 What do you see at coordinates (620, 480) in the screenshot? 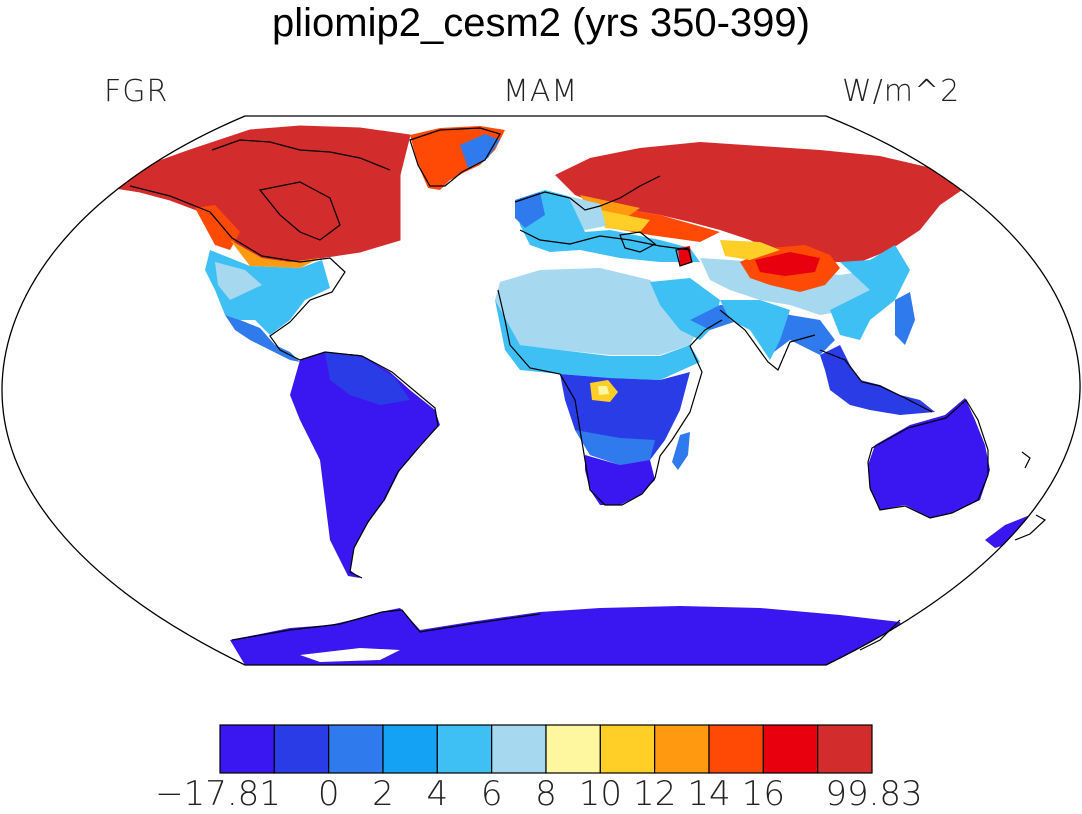
I see `region-southern-africa` at bounding box center [620, 480].